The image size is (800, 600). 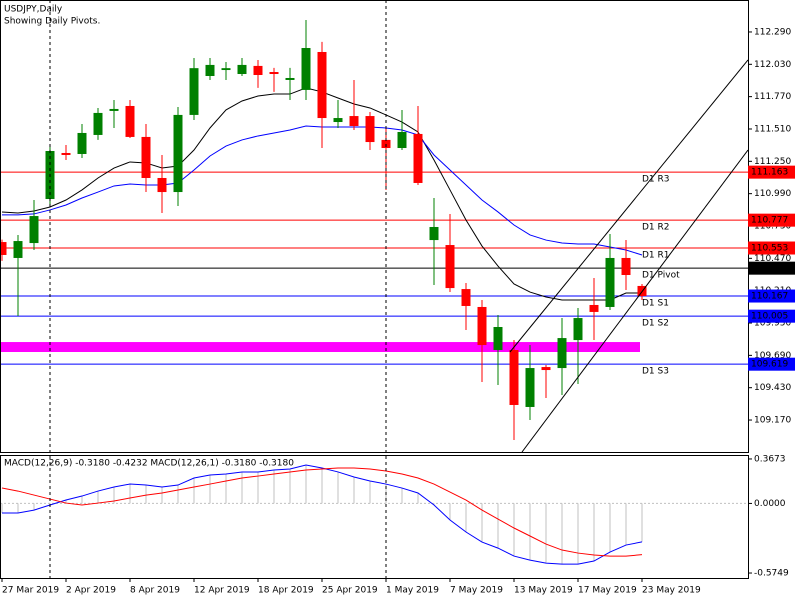 I want to click on x-tick-label: 7 May 2019, so click(x=476, y=591).